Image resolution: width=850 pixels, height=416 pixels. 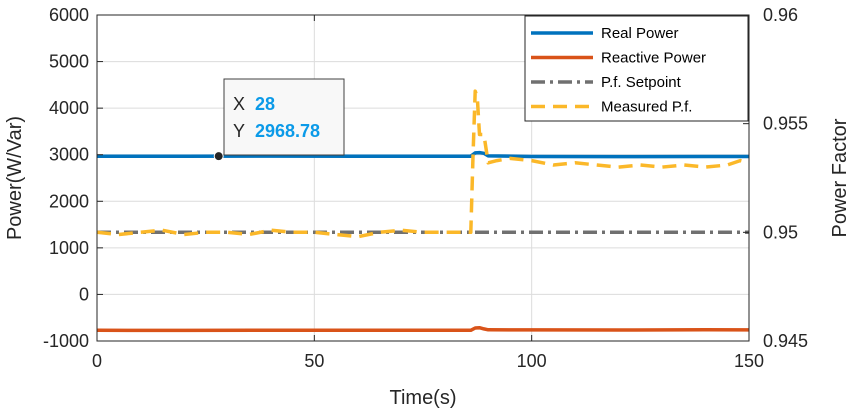 What do you see at coordinates (69, 201) in the screenshot?
I see `y-left-tick-label: 2000` at bounding box center [69, 201].